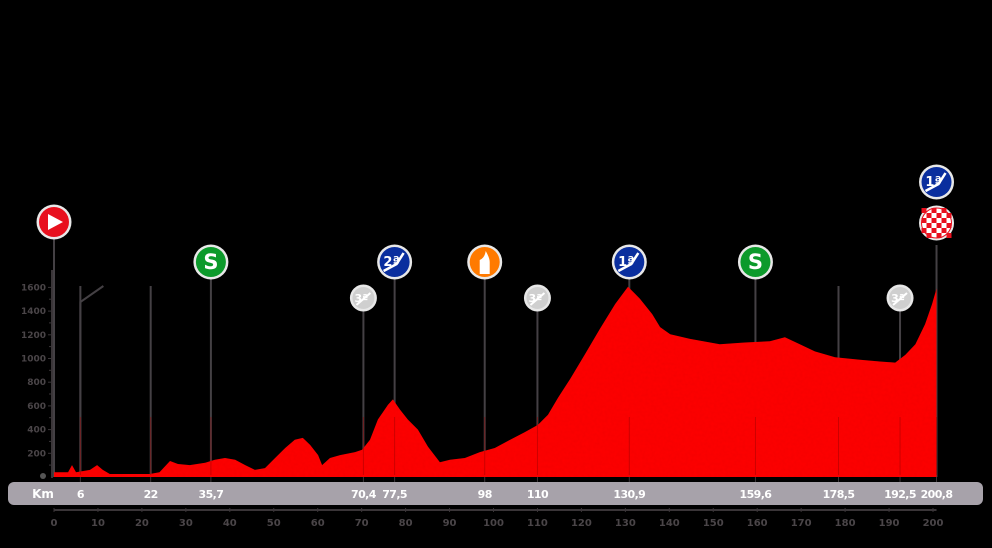 Image resolution: width=992 pixels, height=548 pixels. Describe the element at coordinates (37, 374) in the screenshot. I see `y-axis: 200 400 600 800 1000 1200 1400 1600` at that location.